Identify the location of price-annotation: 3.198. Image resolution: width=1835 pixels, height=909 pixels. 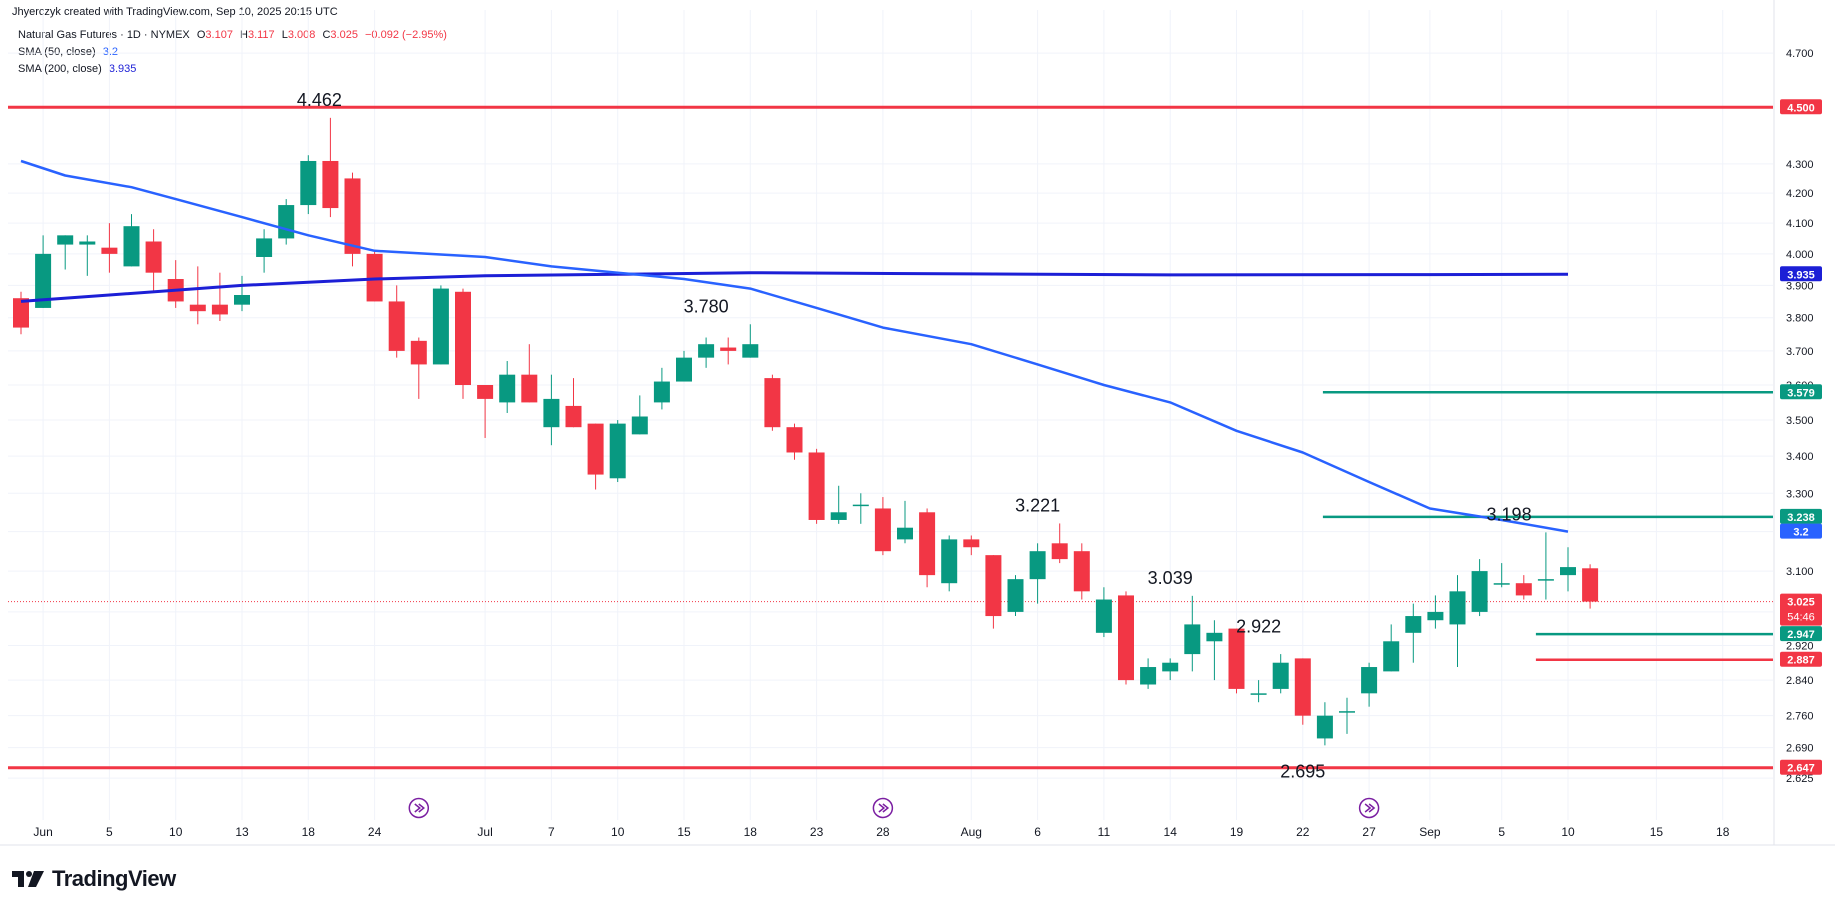
(1509, 514).